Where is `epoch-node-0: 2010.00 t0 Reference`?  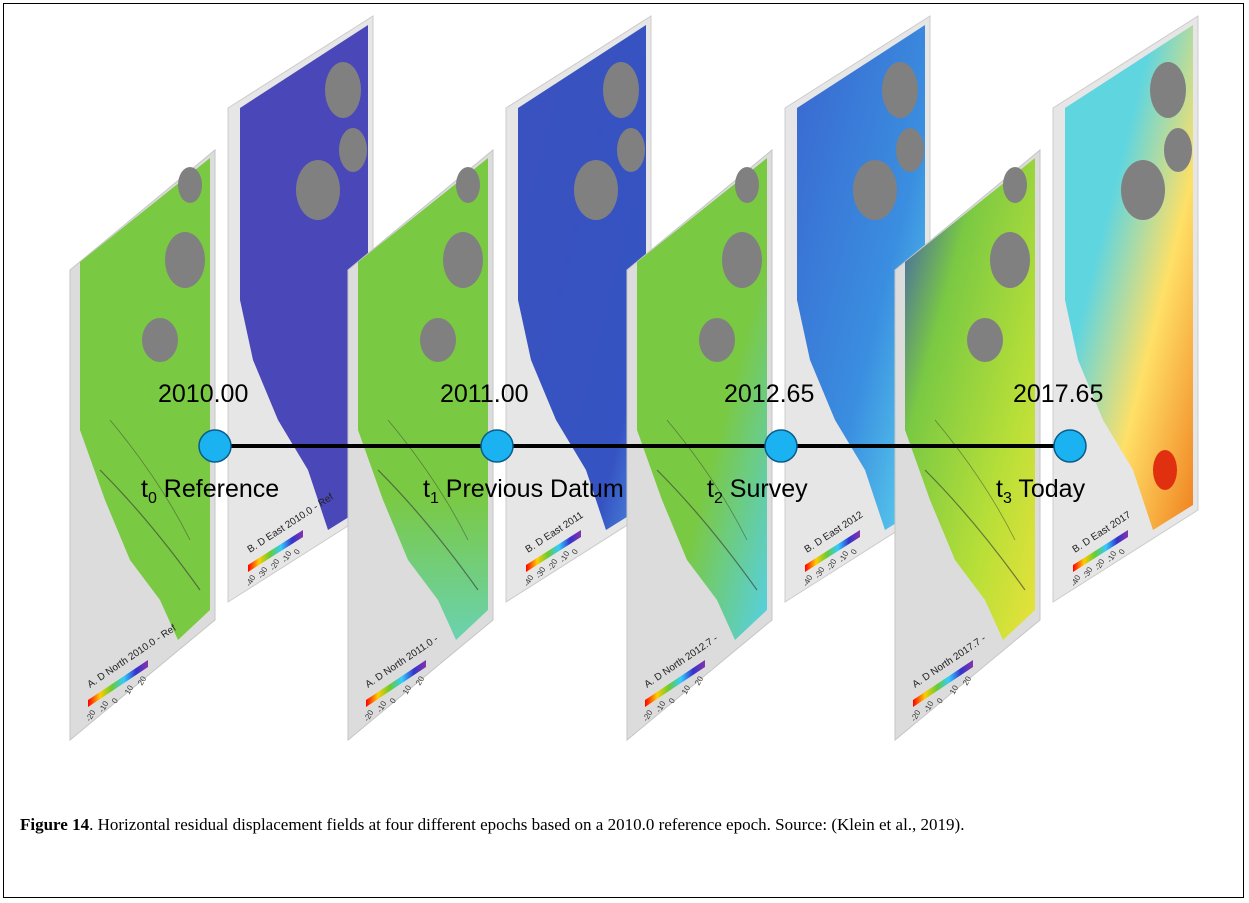 epoch-node-0: 2010.00 t0 Reference is located at coordinates (210, 443).